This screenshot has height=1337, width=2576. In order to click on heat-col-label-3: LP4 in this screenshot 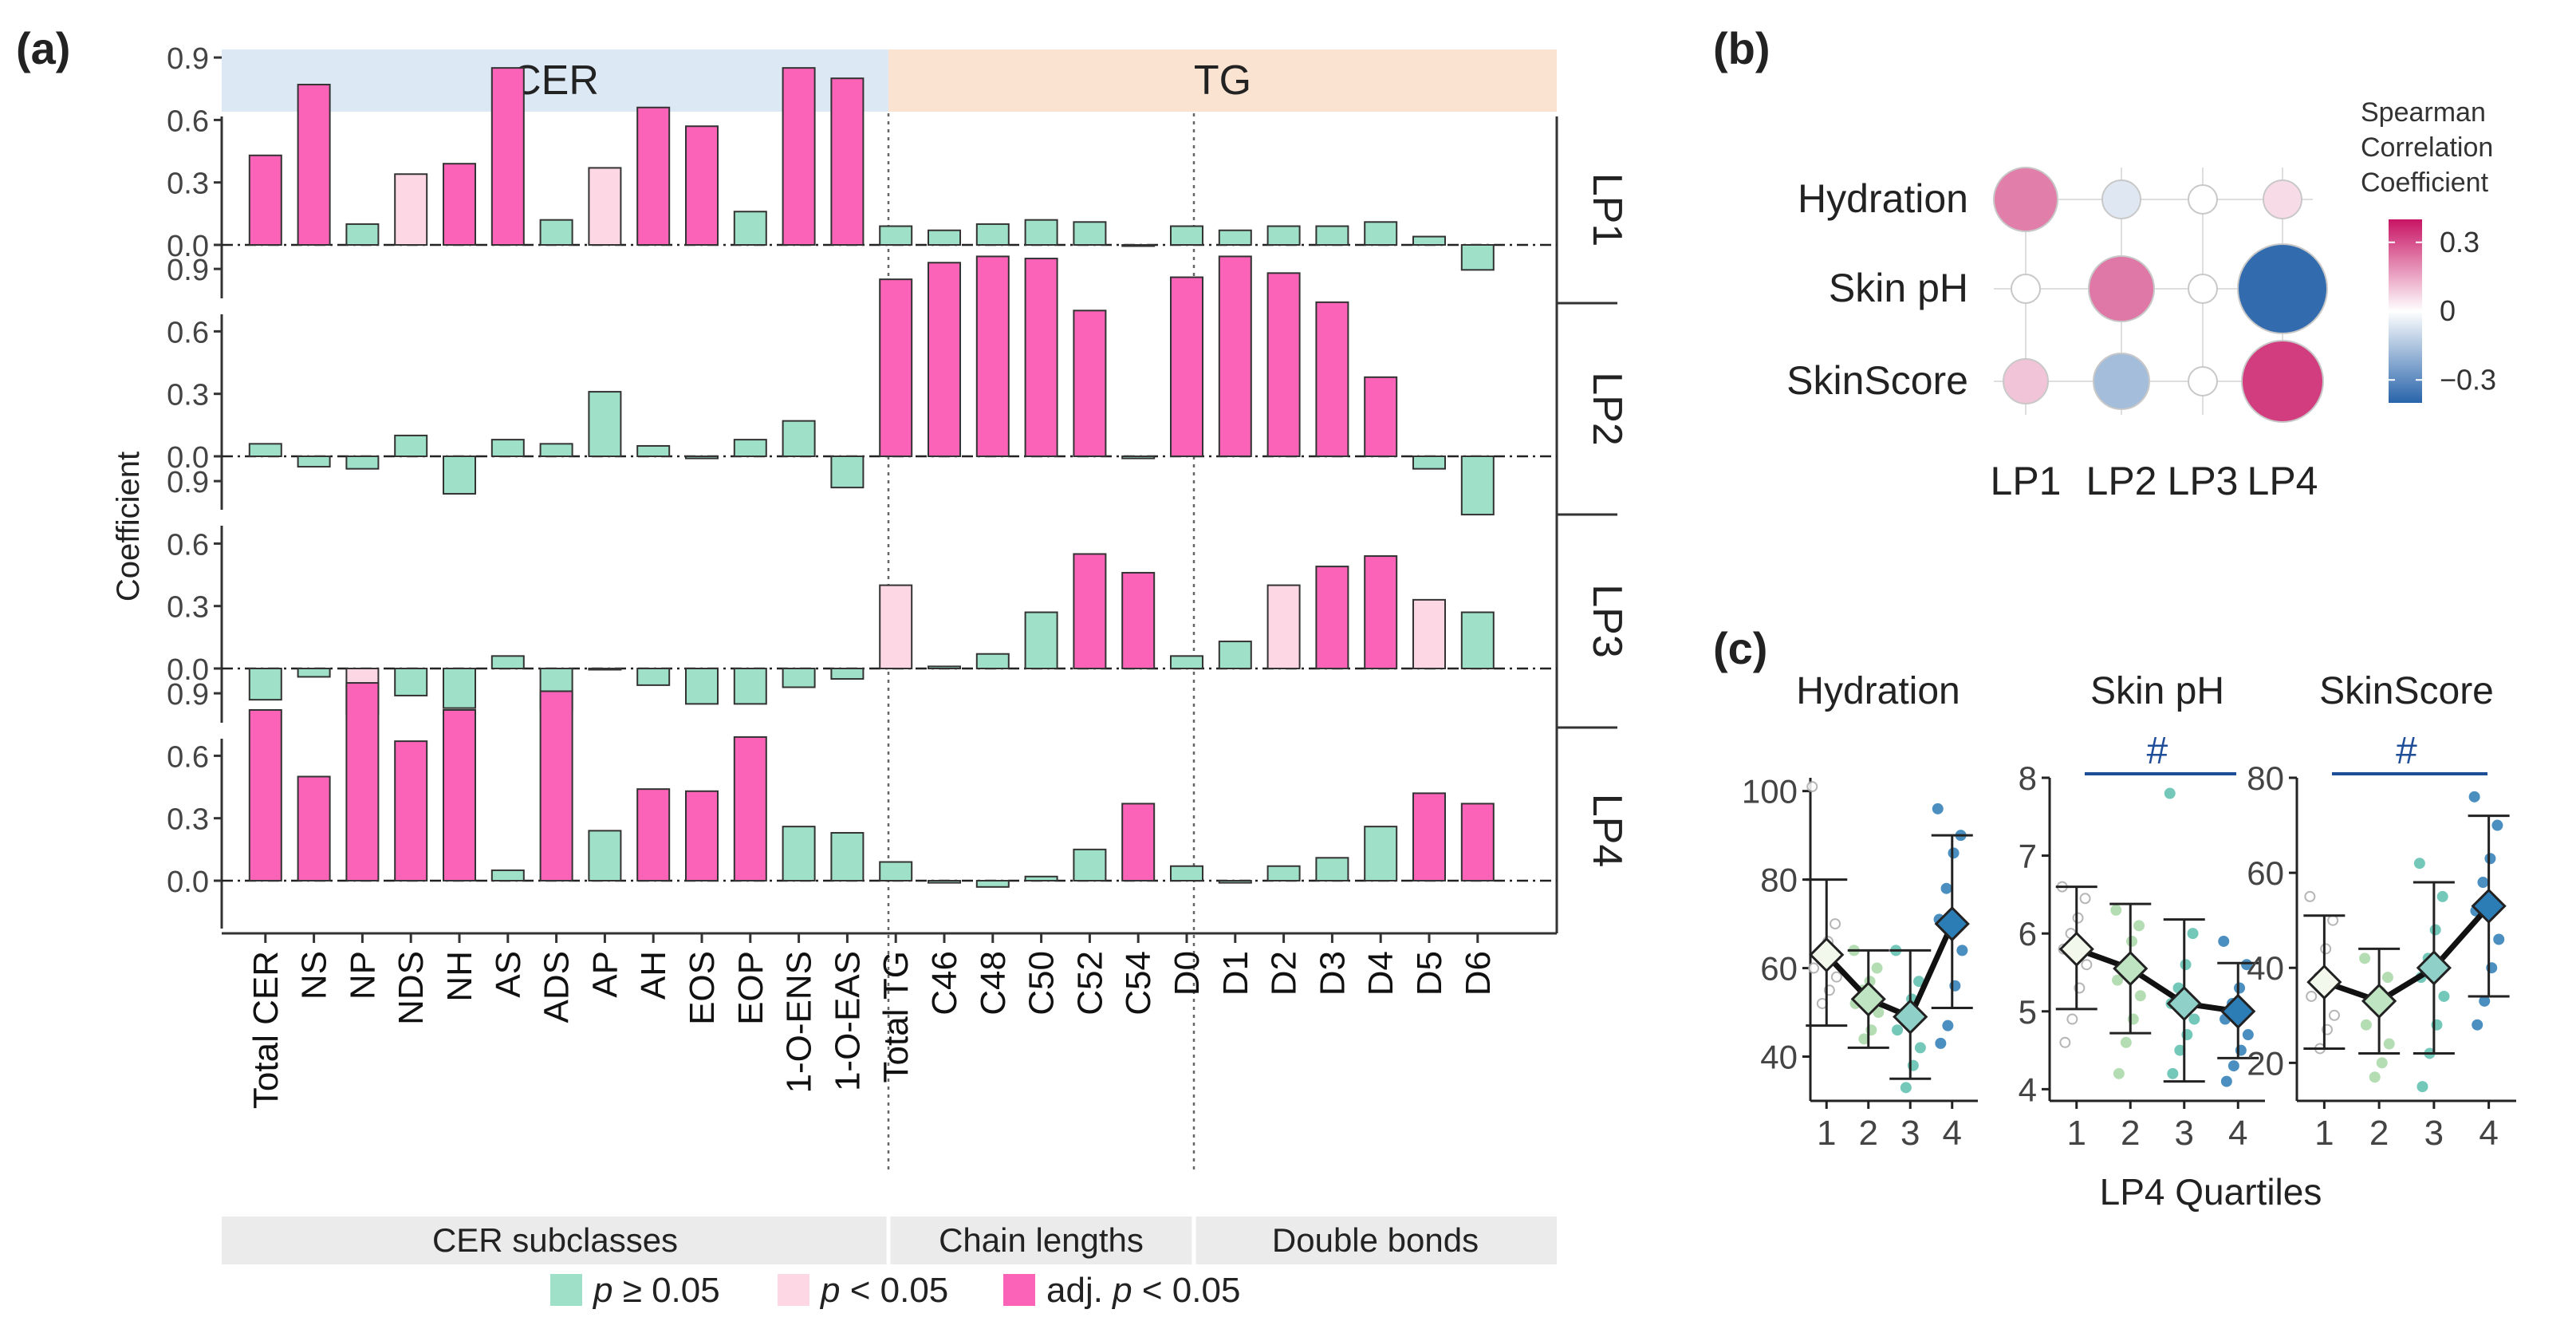, I will do `click(2282, 481)`.